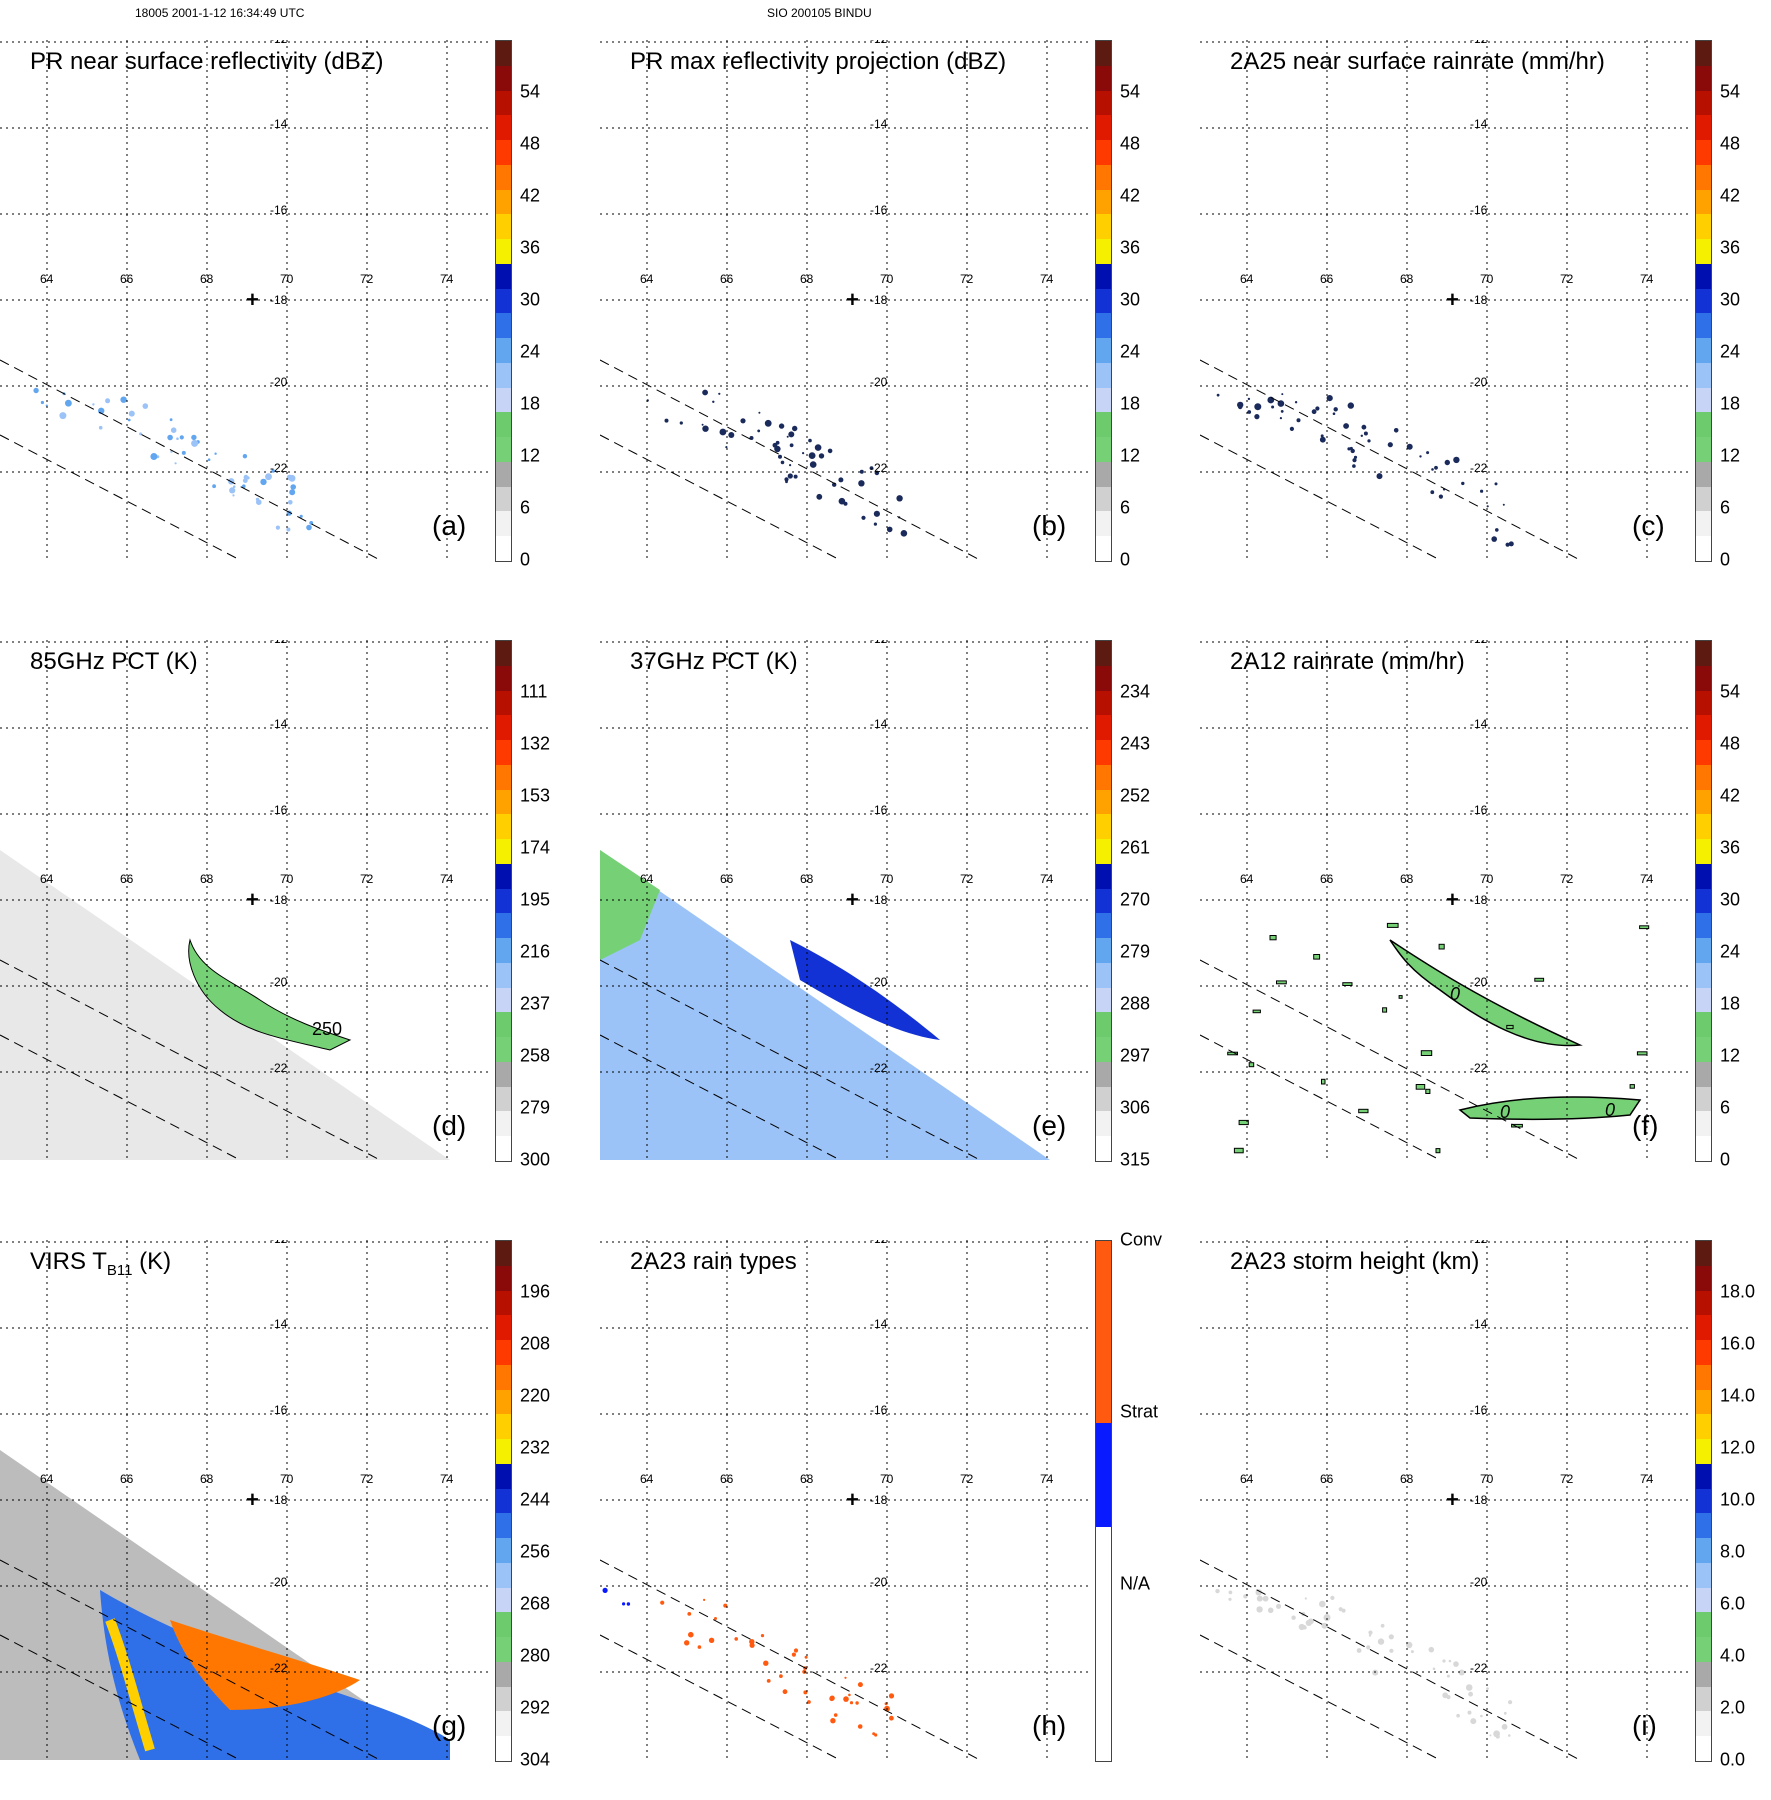 Image resolution: width=1771 pixels, height=1800 pixels. I want to click on colorbar-tick-label: 42, so click(1130, 195).